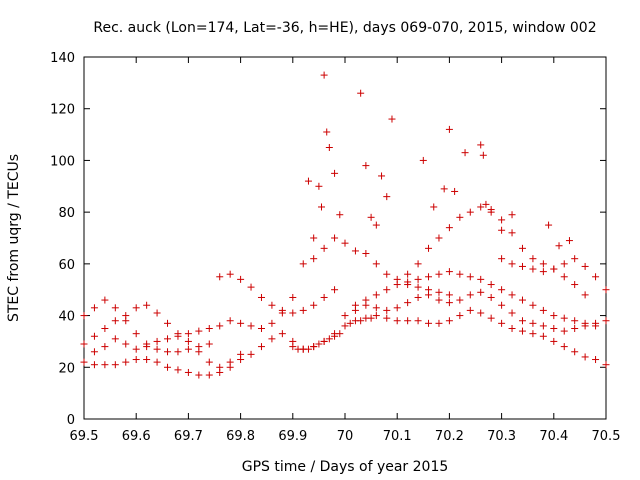 Image resolution: width=640 pixels, height=480 pixels. What do you see at coordinates (188, 436) in the screenshot?
I see `x-tick-label: 69.7` at bounding box center [188, 436].